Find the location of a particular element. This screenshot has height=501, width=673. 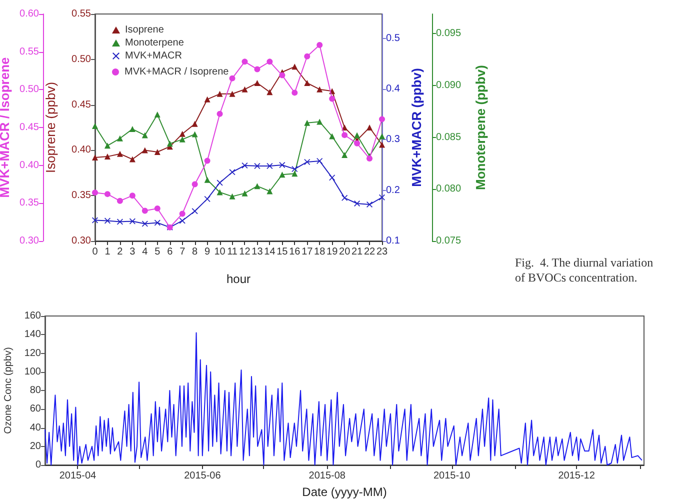

x-tick-label: 15 is located at coordinates (282, 252).